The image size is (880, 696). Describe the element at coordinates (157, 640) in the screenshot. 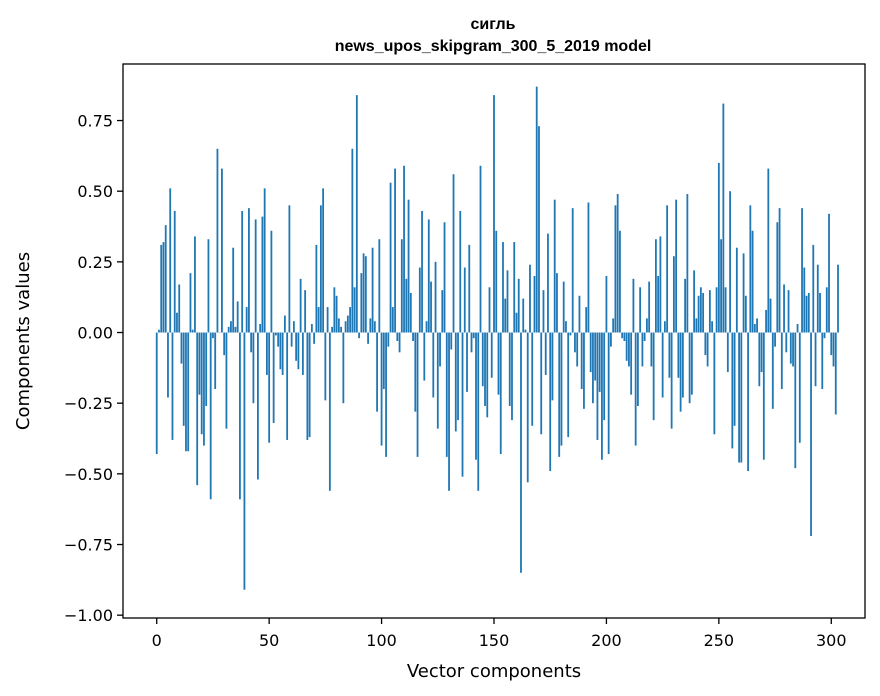

I see `x-tick-label: 0` at that location.